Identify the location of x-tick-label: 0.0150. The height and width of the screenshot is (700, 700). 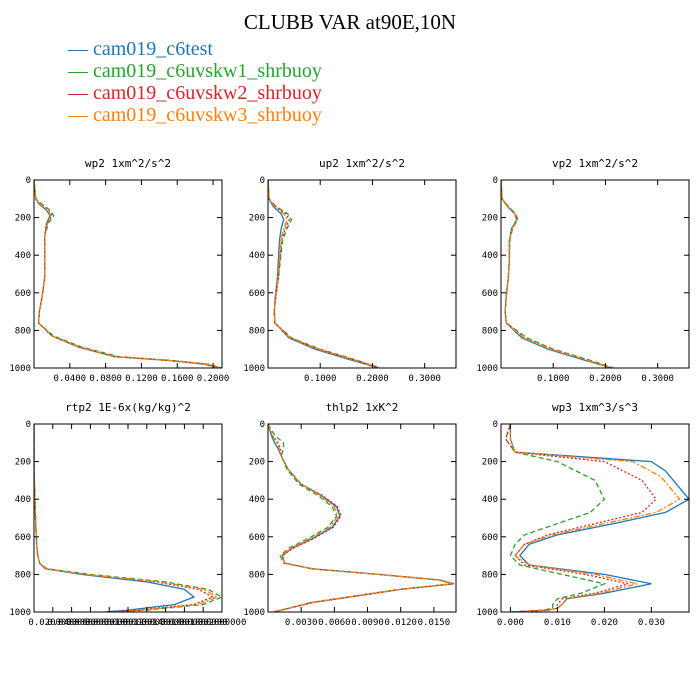
(434, 623).